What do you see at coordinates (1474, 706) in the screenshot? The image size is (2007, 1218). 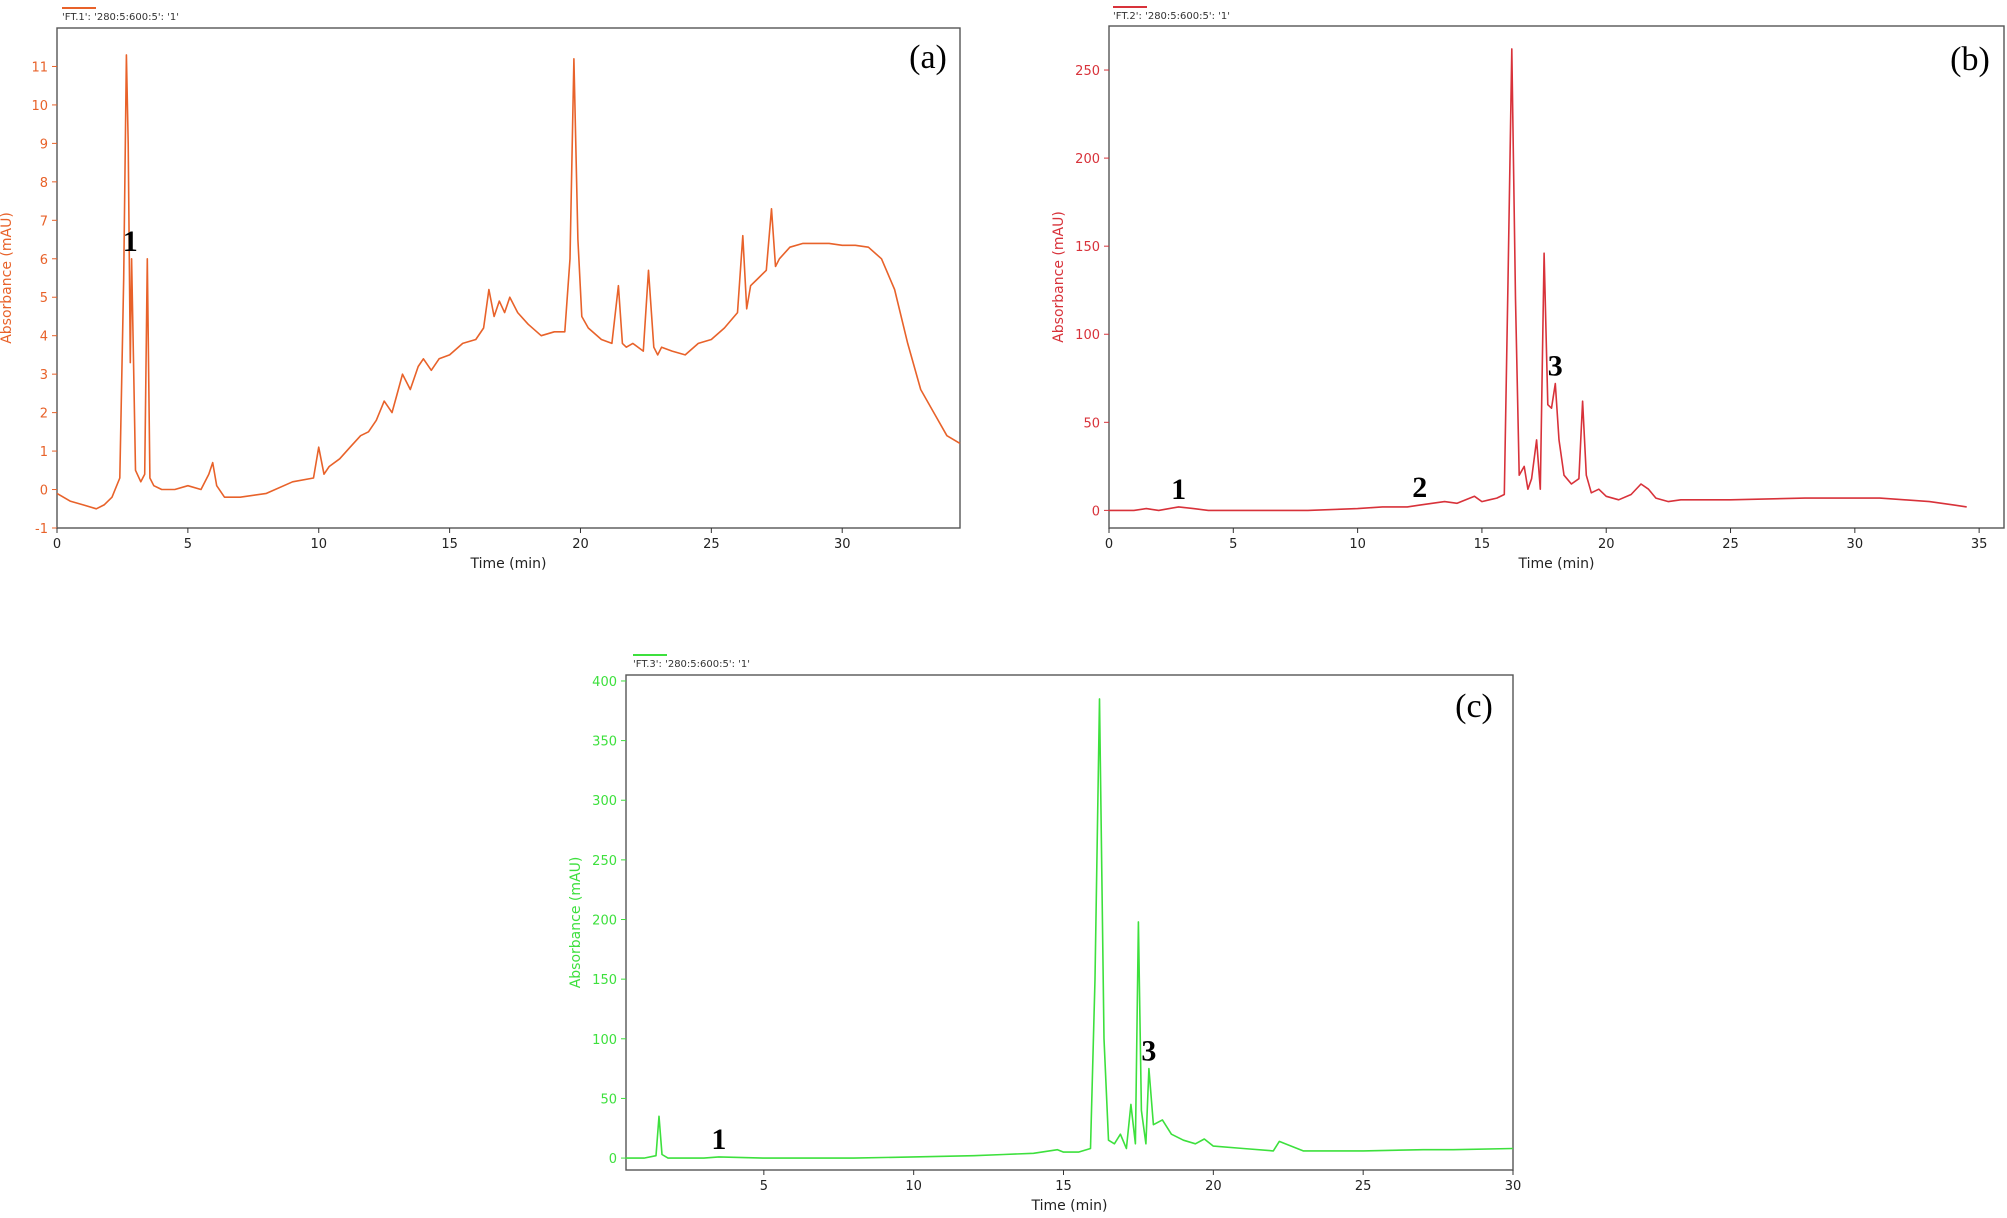 I see `panel-label: (c)` at bounding box center [1474, 706].